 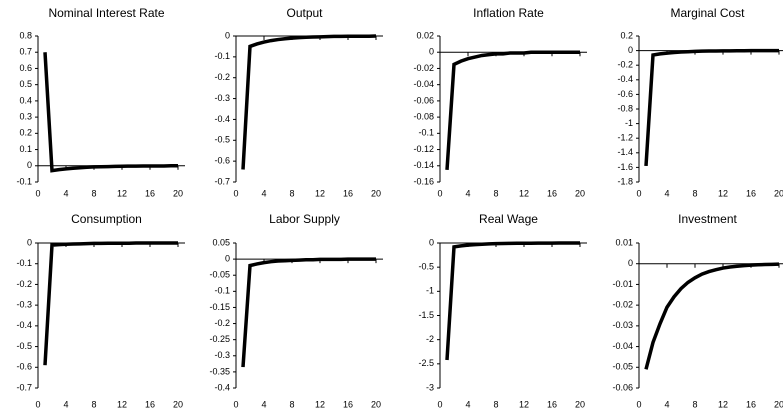 What do you see at coordinates (426, 315) in the screenshot?
I see `y-tick-label: -1.5` at bounding box center [426, 315].